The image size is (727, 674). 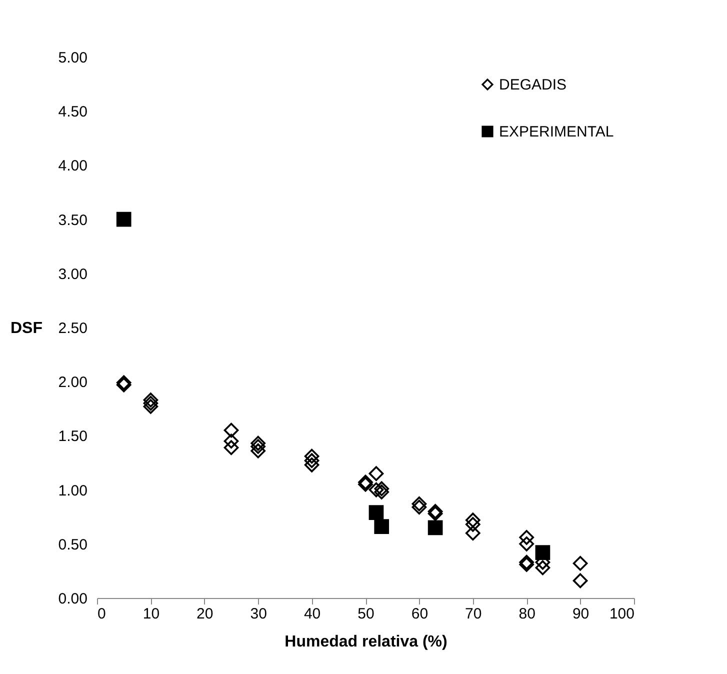 I want to click on x-tick-label: 50, so click(x=366, y=614).